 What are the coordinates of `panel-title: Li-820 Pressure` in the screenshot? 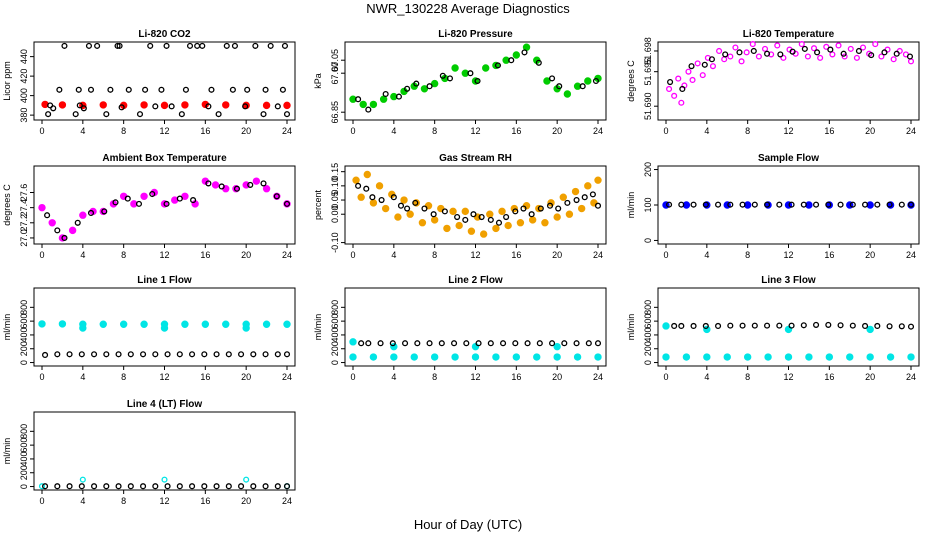 It's located at (475, 34).